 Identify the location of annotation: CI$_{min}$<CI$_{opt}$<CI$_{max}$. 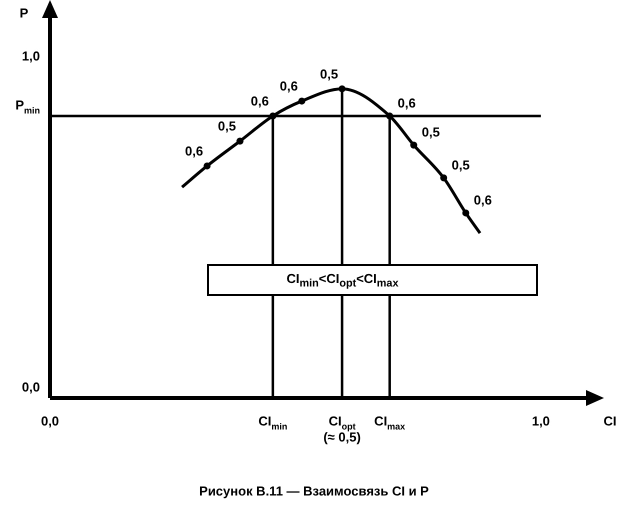
(342, 280).